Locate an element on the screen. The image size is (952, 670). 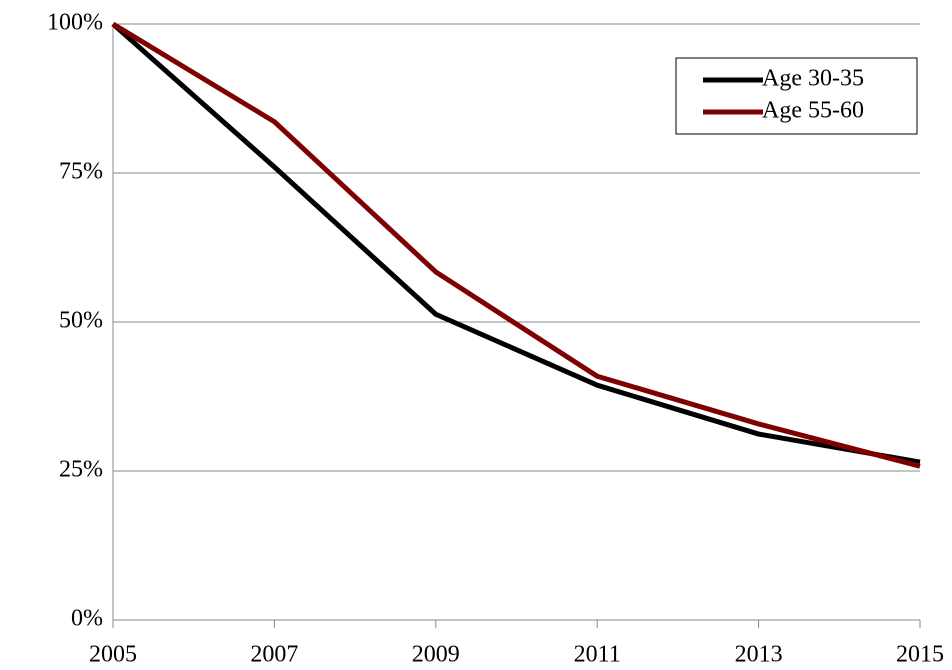
legend-box is located at coordinates (796, 96).